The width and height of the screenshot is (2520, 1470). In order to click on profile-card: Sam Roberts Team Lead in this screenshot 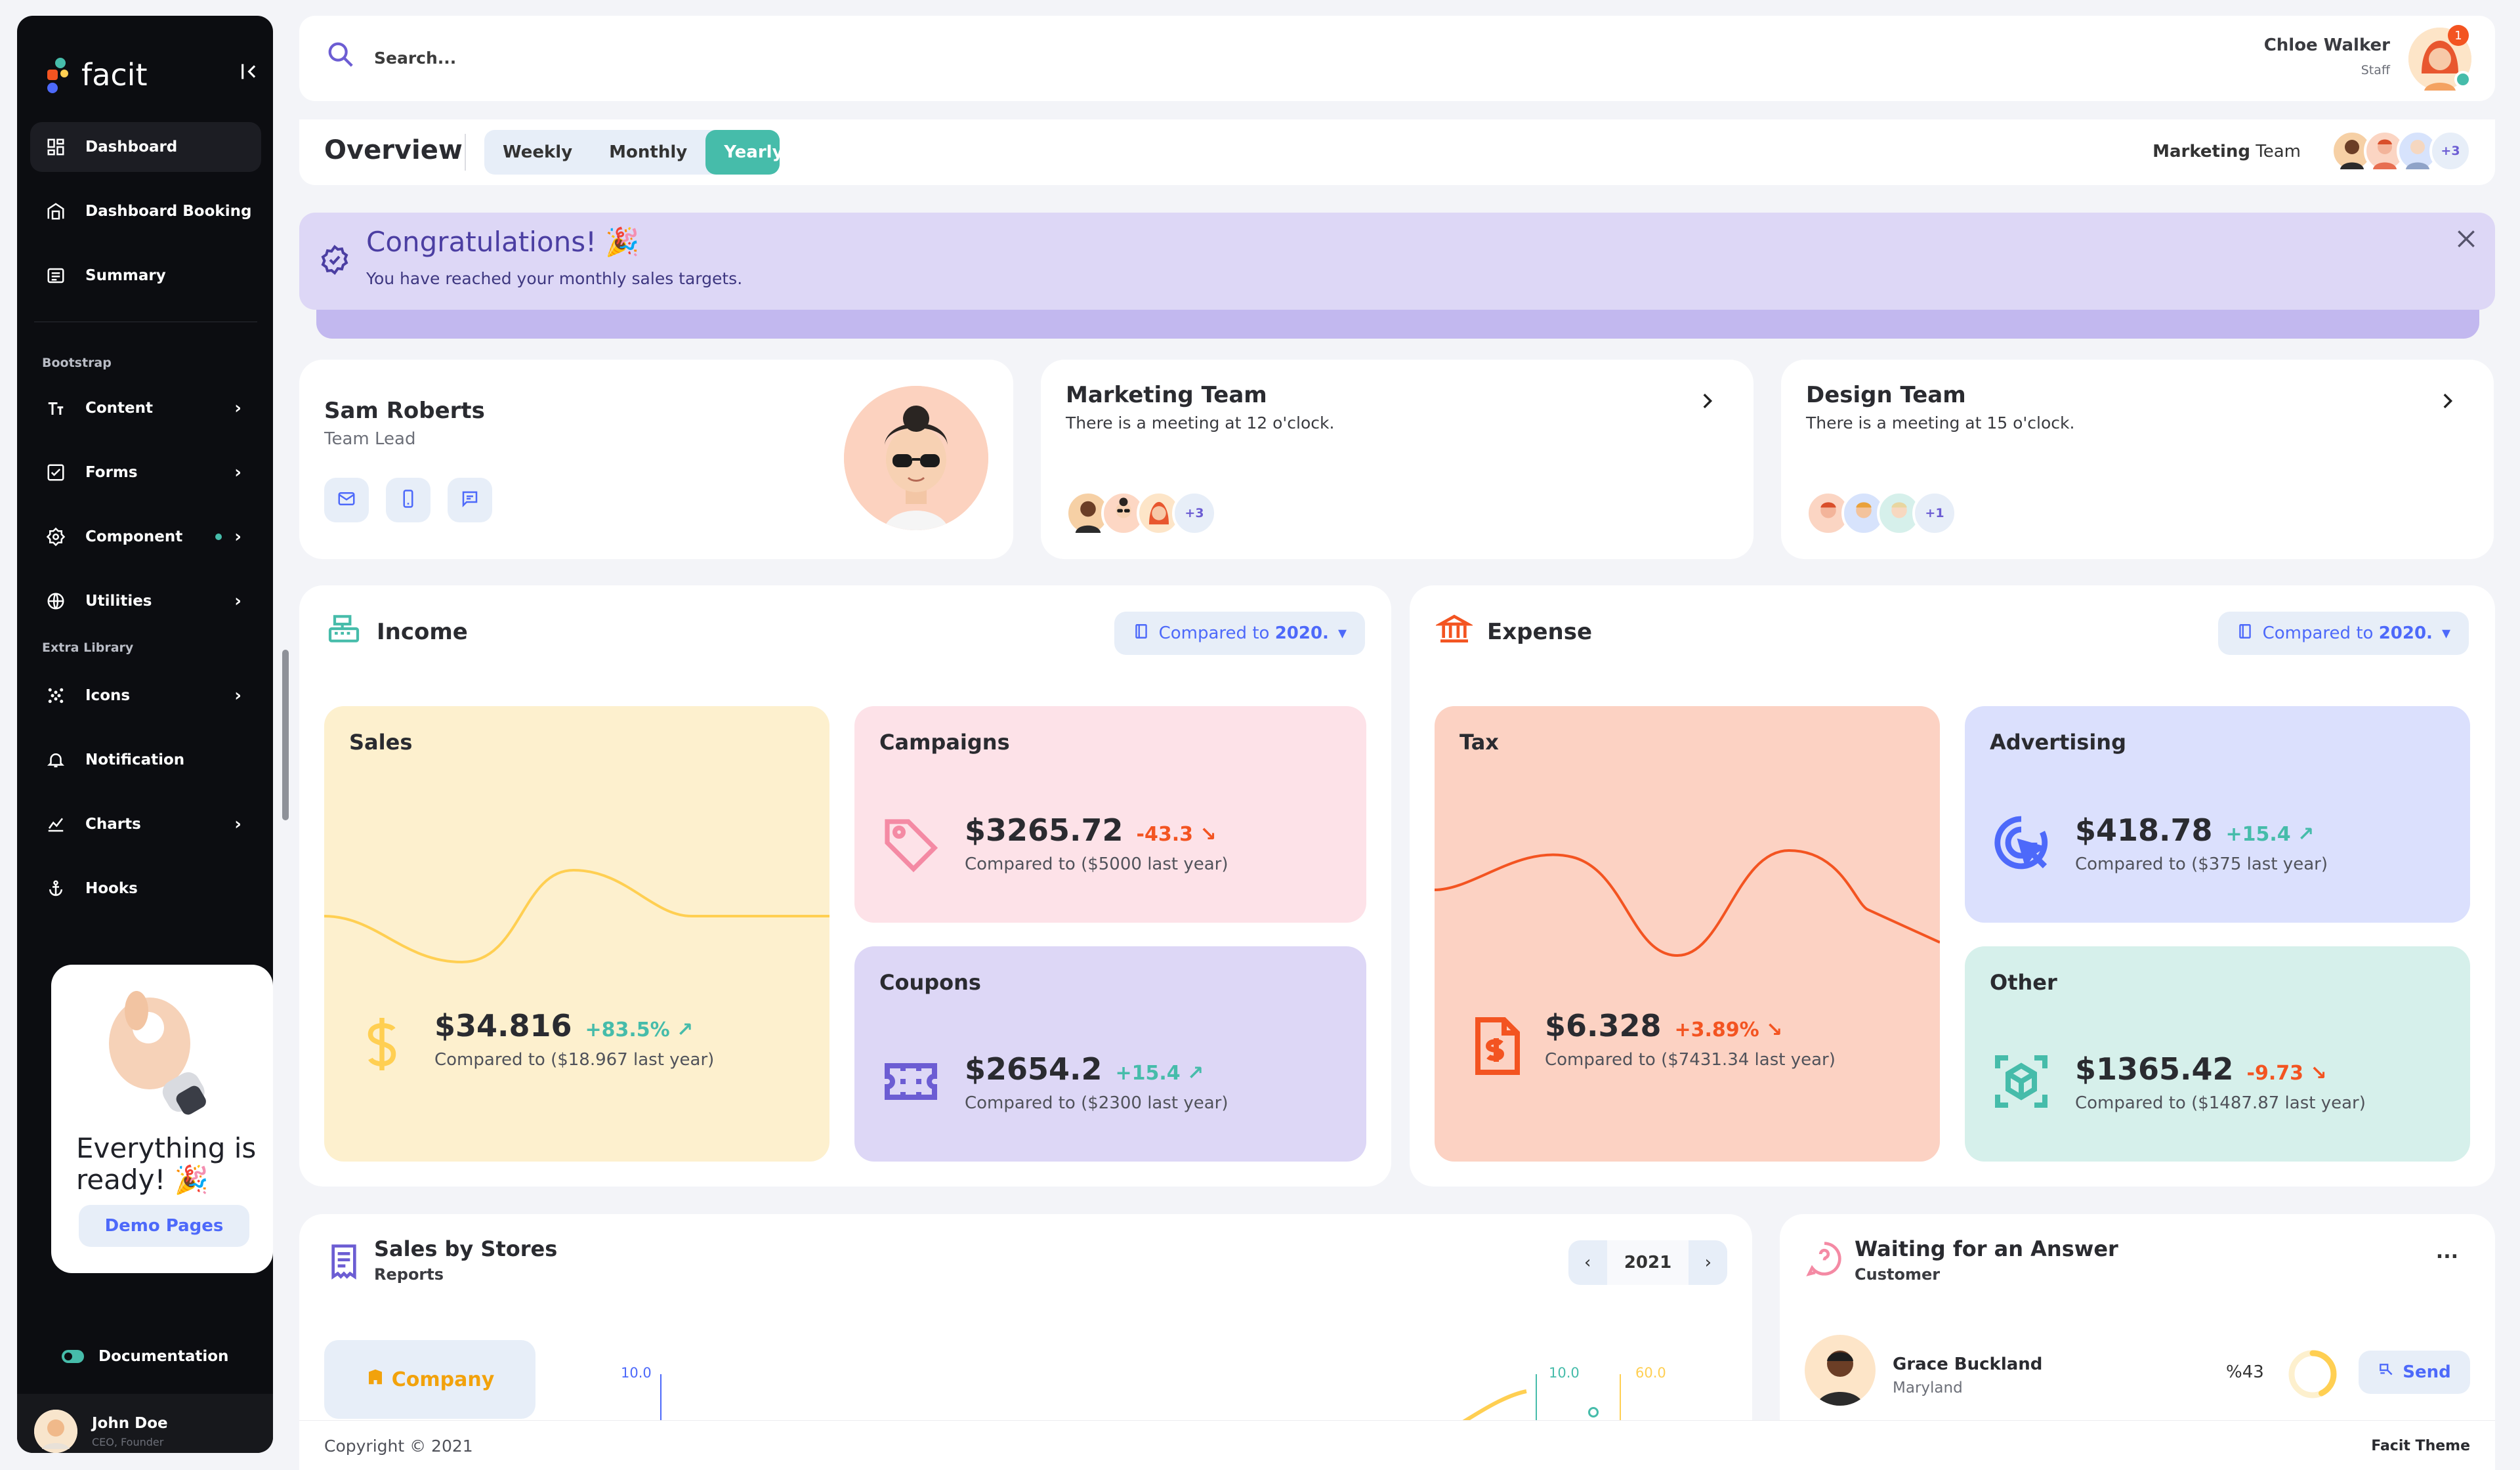, I will do `click(656, 459)`.